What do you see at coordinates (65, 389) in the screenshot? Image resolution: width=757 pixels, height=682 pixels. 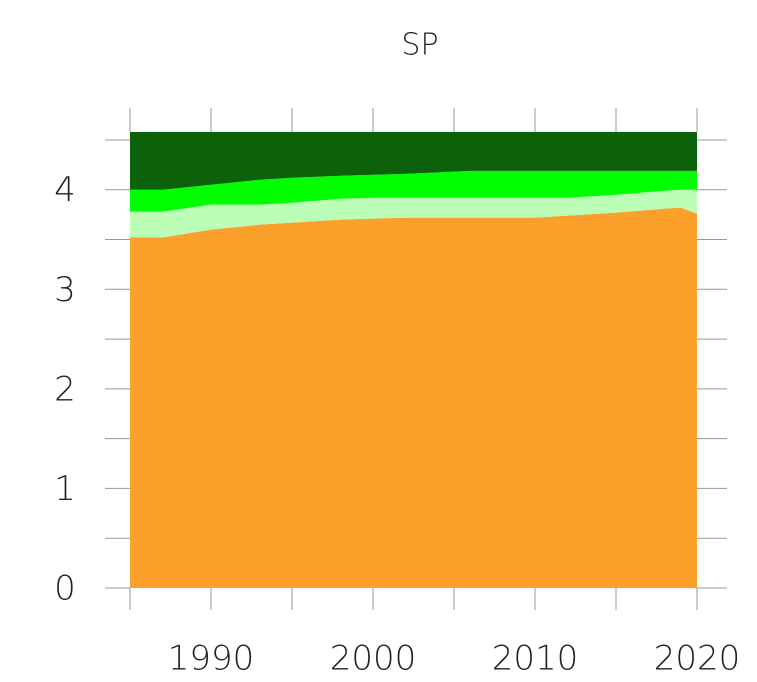 I see `y-tick-label: 2` at bounding box center [65, 389].